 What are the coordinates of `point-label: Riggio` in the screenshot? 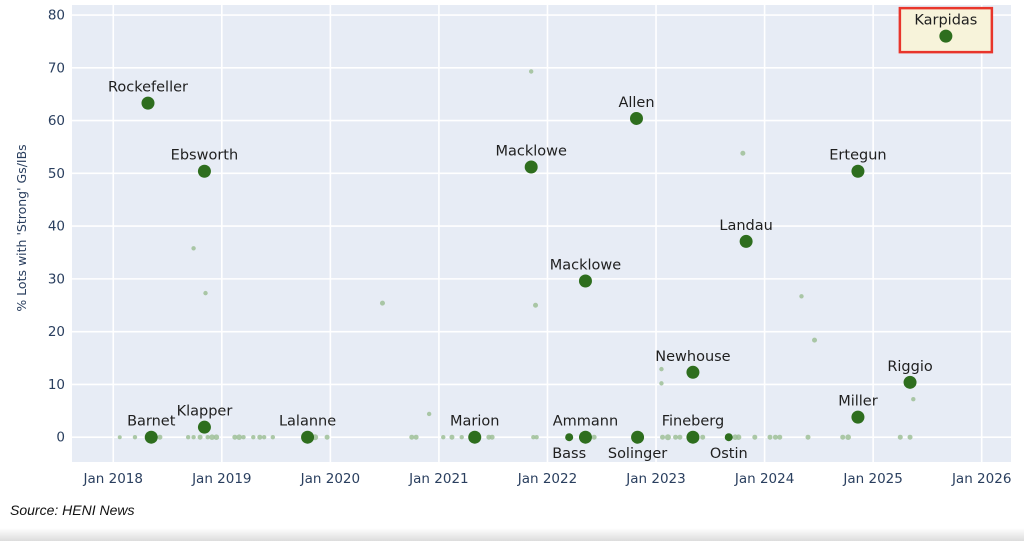 It's located at (910, 367).